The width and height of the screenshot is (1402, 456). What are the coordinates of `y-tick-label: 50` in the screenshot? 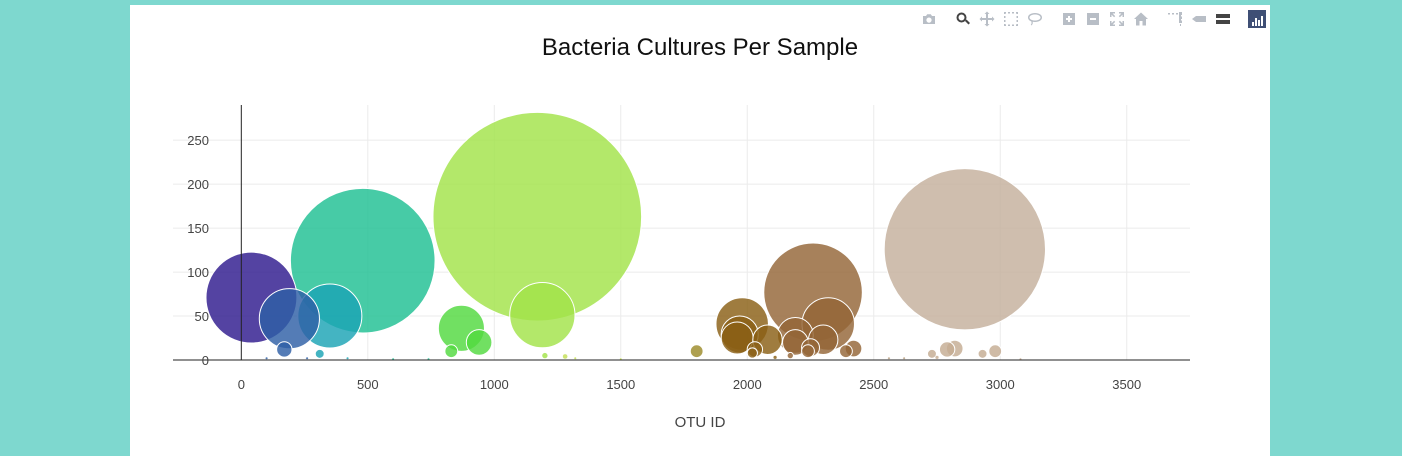 It's located at (202, 316).